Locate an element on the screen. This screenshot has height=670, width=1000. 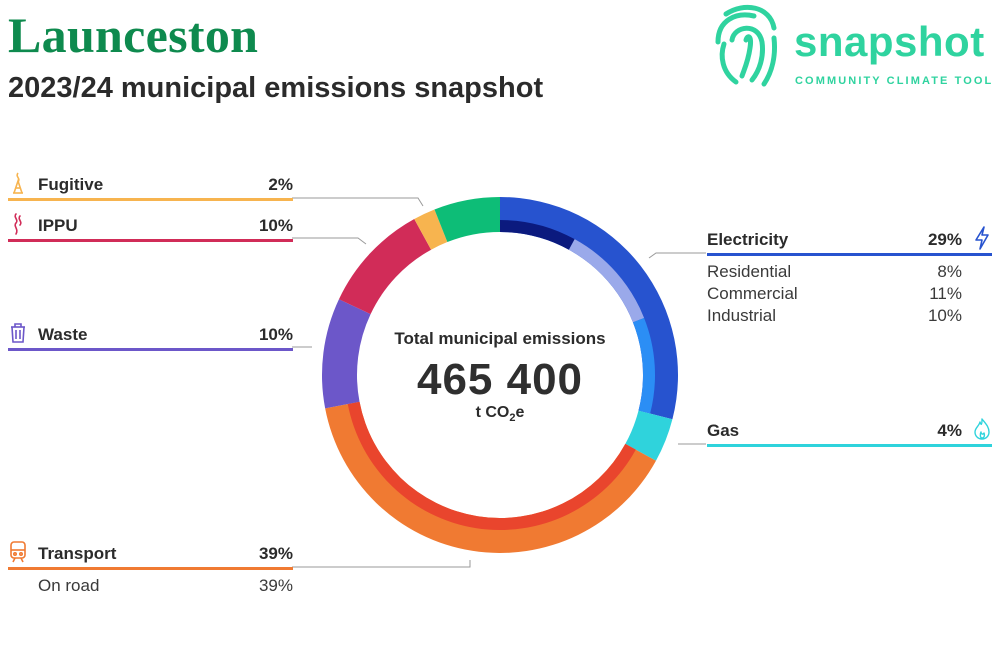
unit-subscript: 2 is located at coordinates (512, 418).